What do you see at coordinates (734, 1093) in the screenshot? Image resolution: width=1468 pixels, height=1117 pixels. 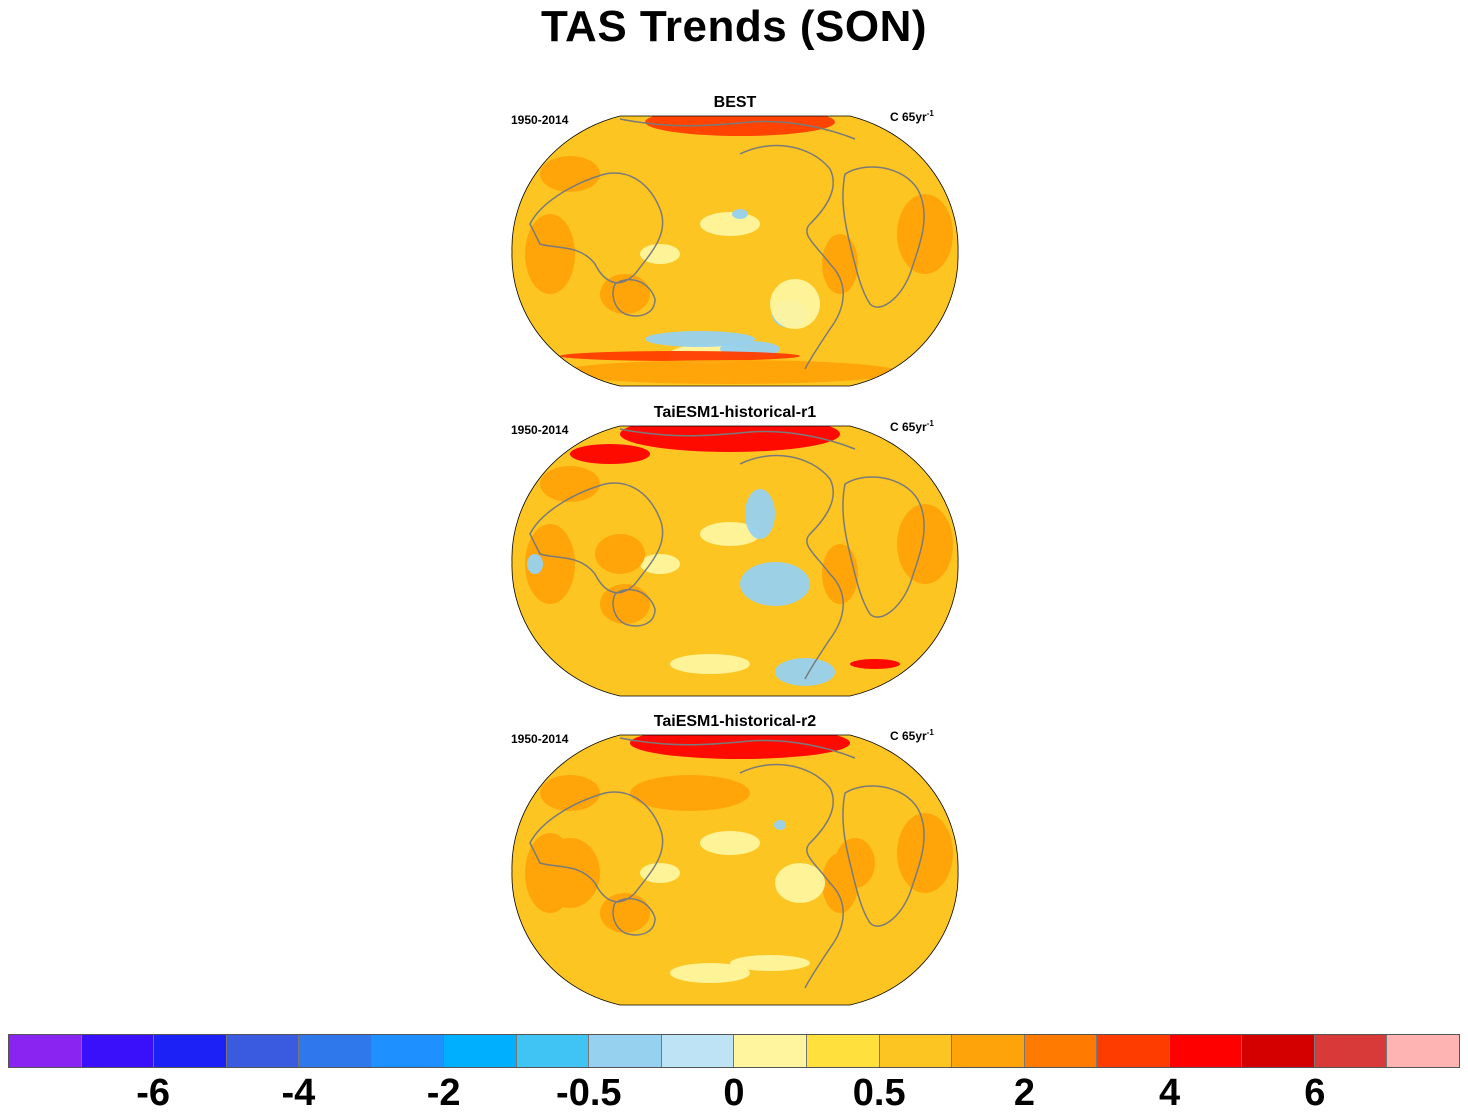 I see `colorbar-tick-label: 0` at bounding box center [734, 1093].